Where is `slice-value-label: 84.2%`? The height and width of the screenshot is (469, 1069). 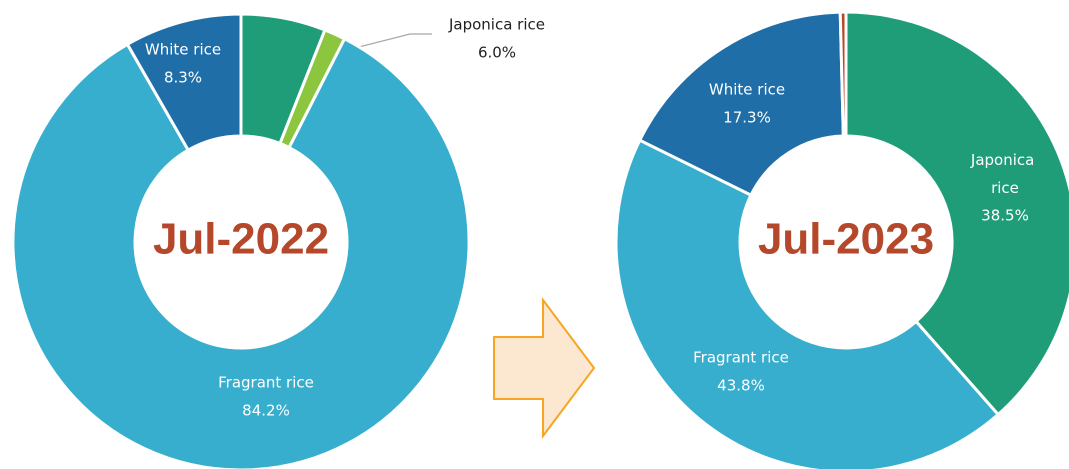
slice-value-label: 84.2% is located at coordinates (266, 411).